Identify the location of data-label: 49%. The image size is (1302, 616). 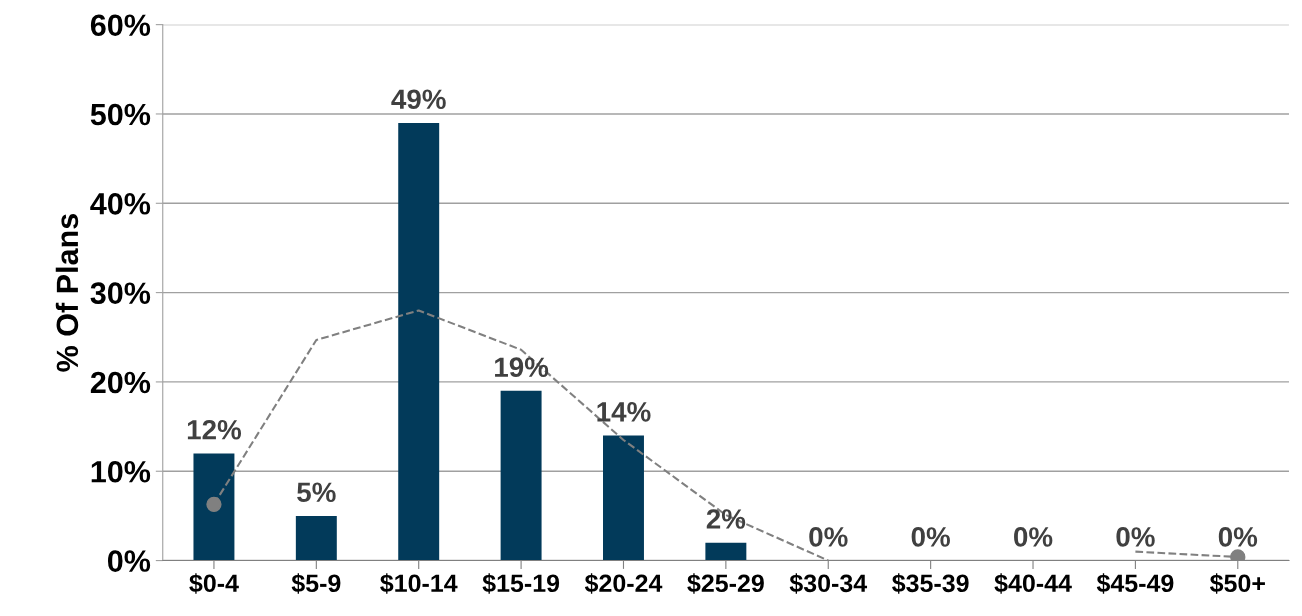
(418, 99).